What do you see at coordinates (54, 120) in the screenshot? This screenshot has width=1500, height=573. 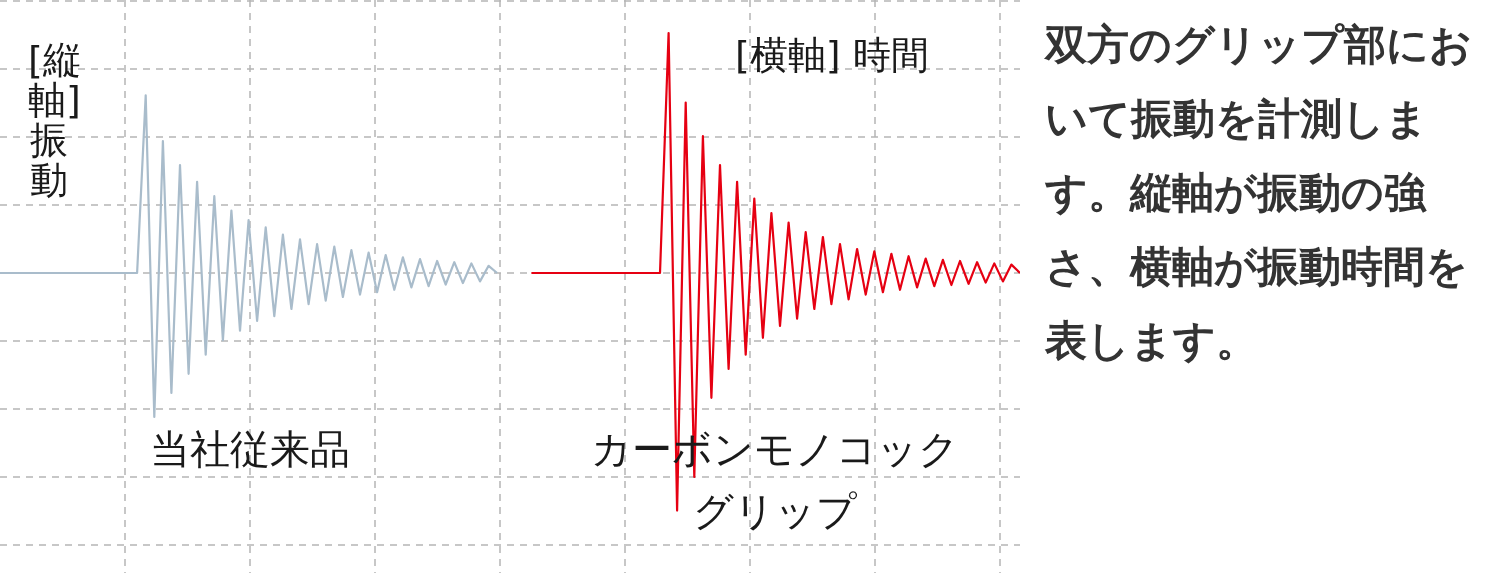 I see `y-axis-title: [縦軸] 振動` at bounding box center [54, 120].